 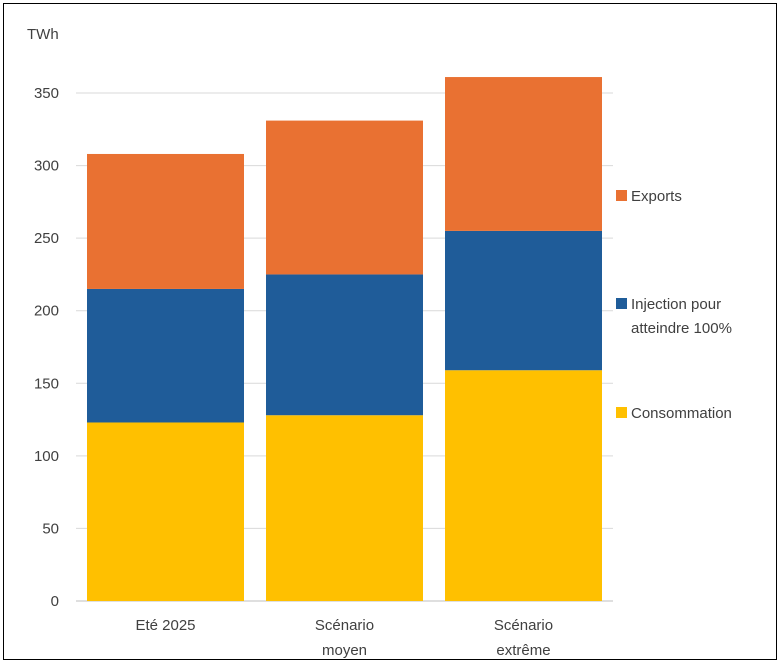 I want to click on y-axis-ticks: 0 50 100 150 200 250 300 350, so click(x=46, y=347).